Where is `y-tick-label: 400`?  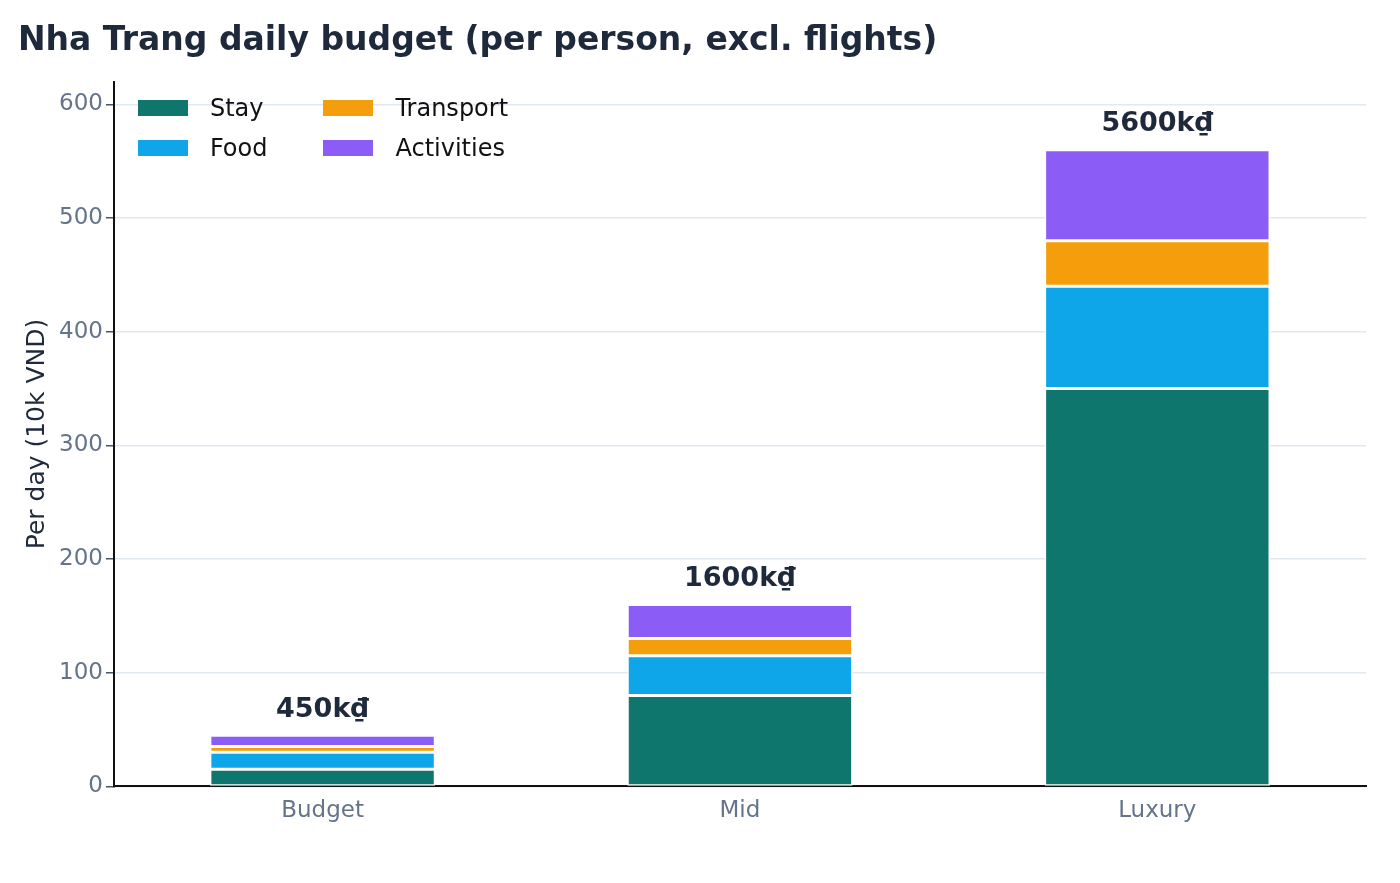
y-tick-label: 400 is located at coordinates (80, 329).